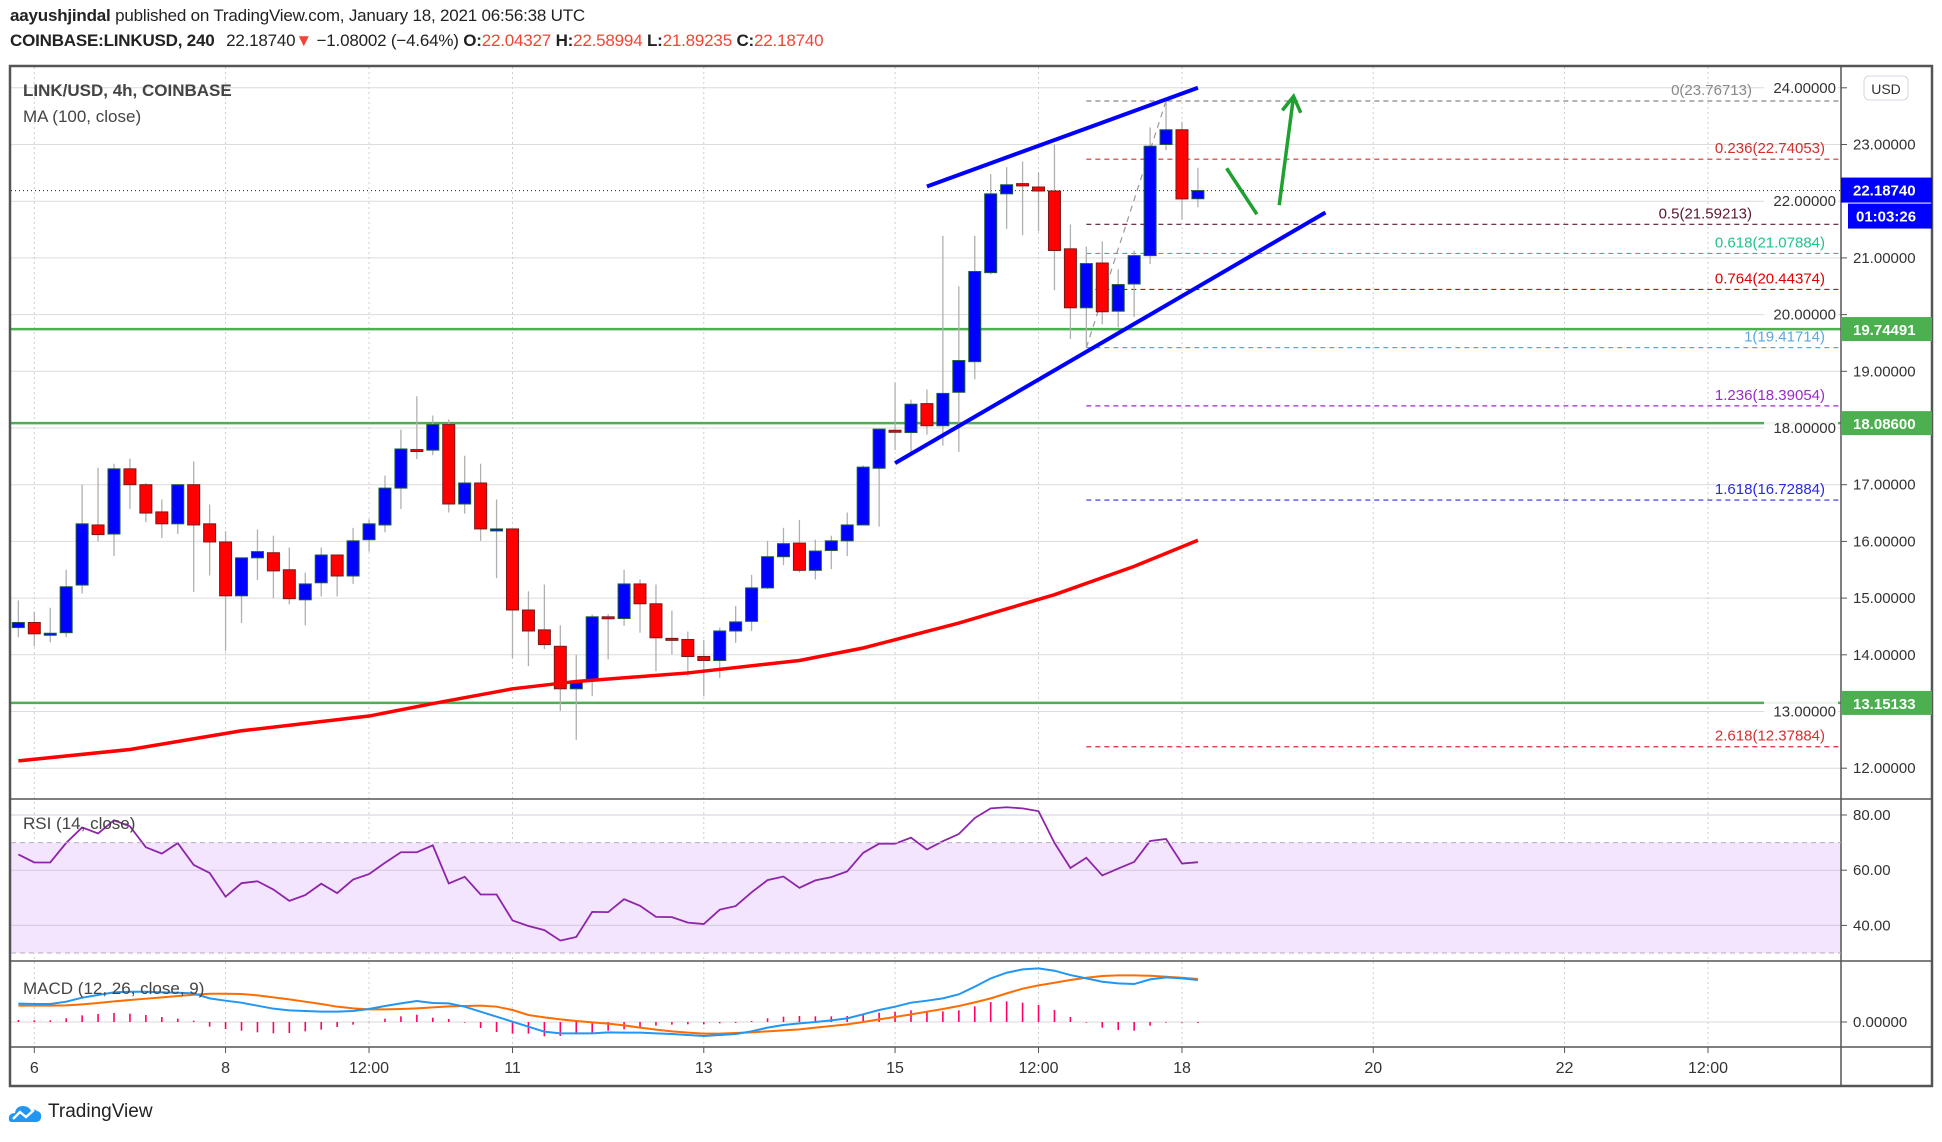 Image resolution: width=1942 pixels, height=1142 pixels. Describe the element at coordinates (1286, 151) in the screenshot. I see `arrow-shaft` at that location.